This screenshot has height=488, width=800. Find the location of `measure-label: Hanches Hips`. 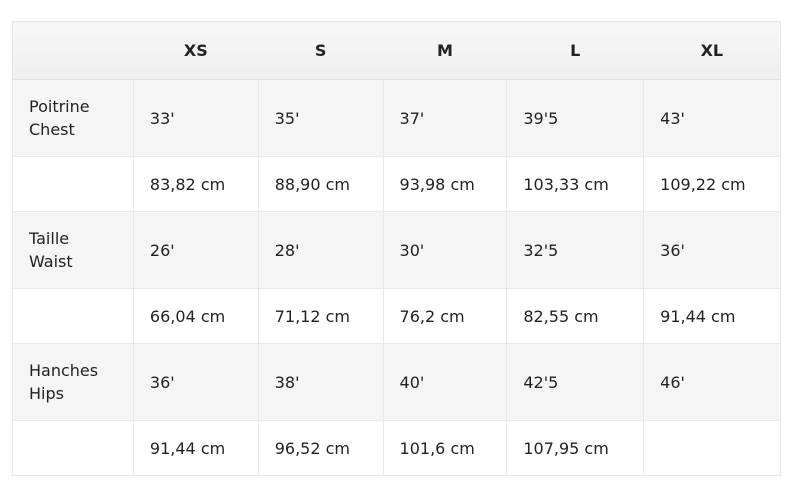

measure-label: Hanches Hips is located at coordinates (73, 382).